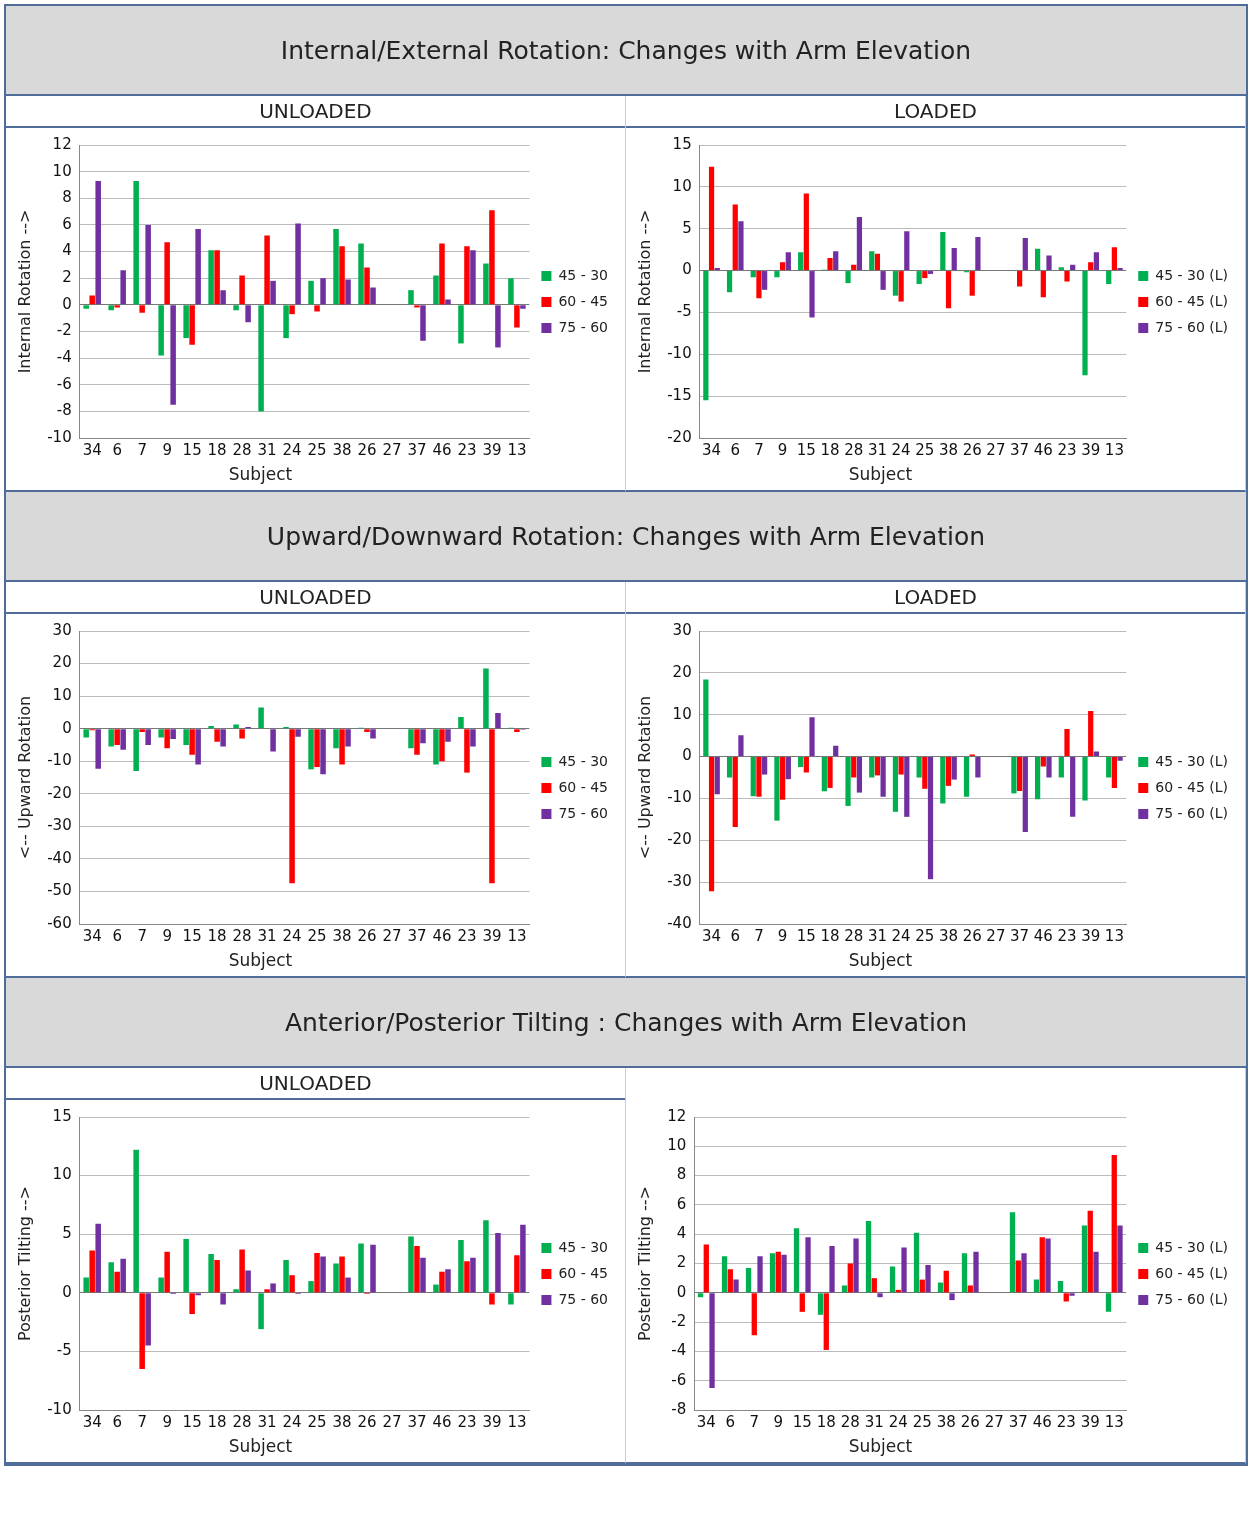 Image resolution: width=1250 pixels, height=1534 pixels. I want to click on y-tick-label: -40, so click(679, 922).